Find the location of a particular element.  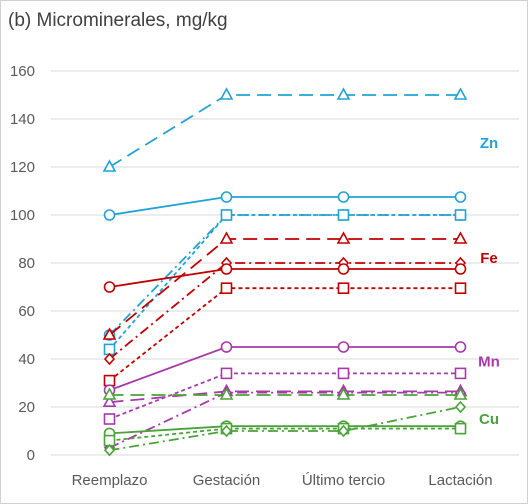

y-tick-label: 100 is located at coordinates (22, 215).